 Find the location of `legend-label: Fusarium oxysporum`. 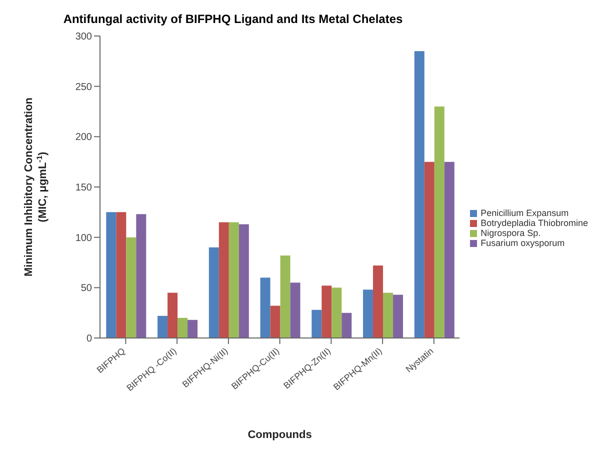

legend-label: Fusarium oxysporum is located at coordinates (522, 243).